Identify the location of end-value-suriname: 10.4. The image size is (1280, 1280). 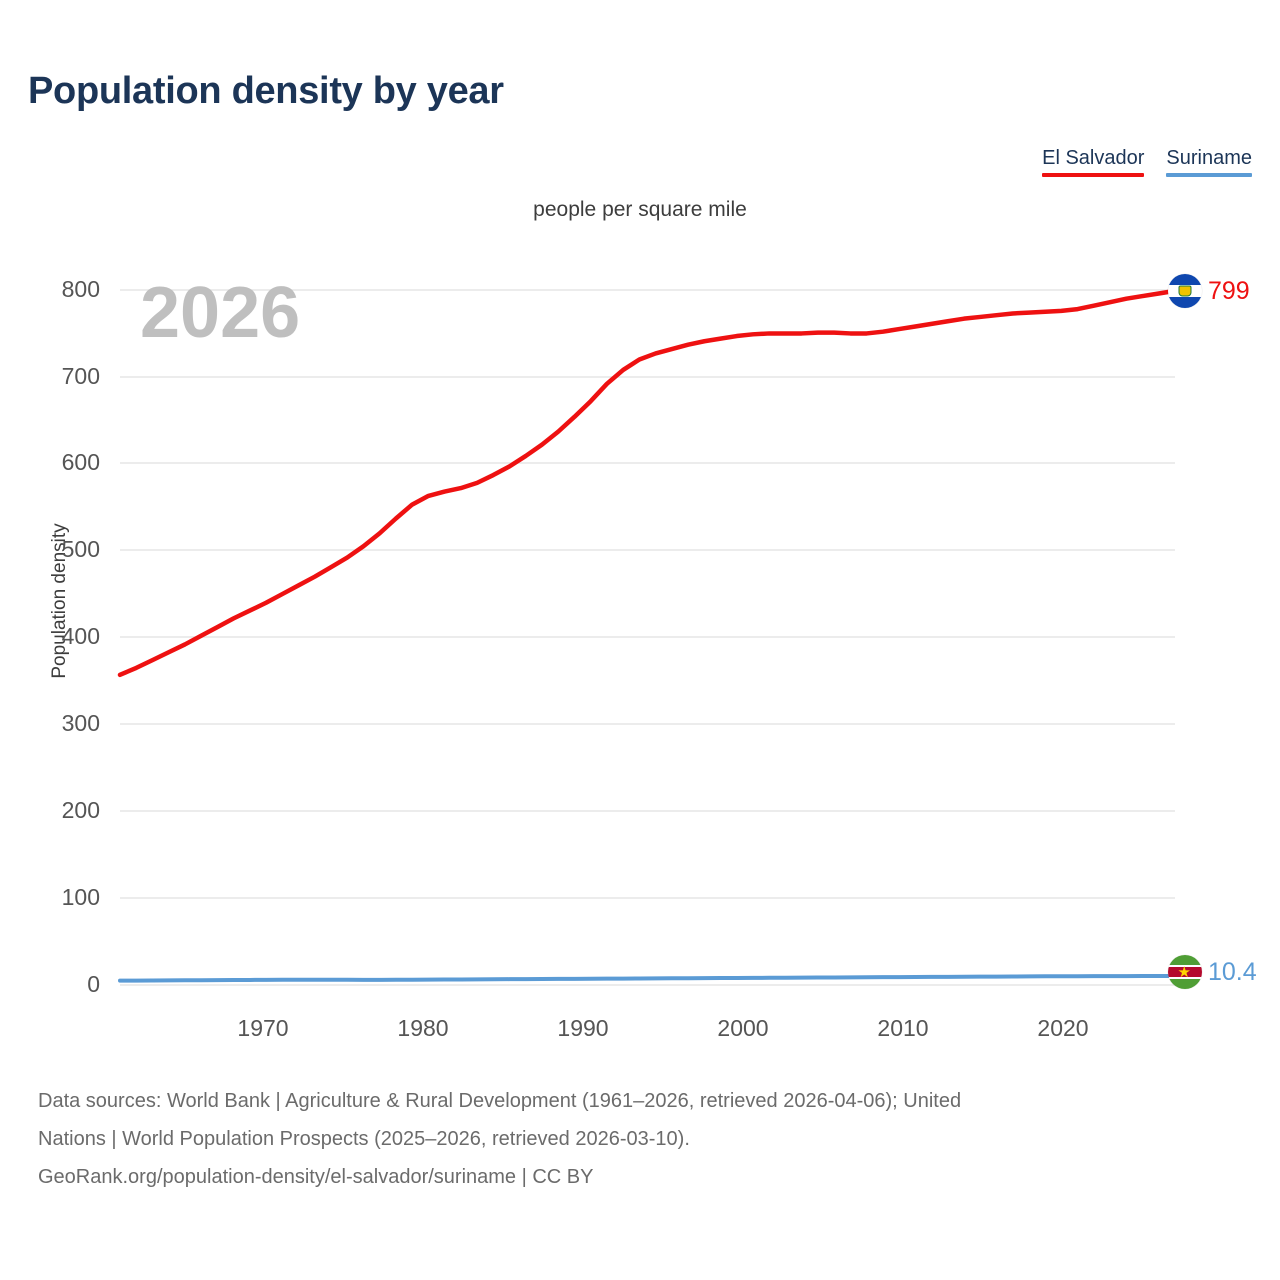
(1232, 971).